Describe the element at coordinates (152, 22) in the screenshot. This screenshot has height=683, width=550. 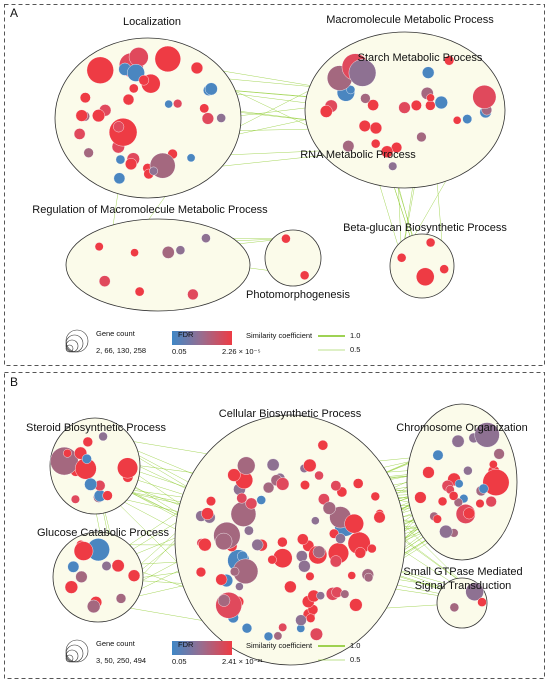
I see `cluster-label: Localization` at that location.